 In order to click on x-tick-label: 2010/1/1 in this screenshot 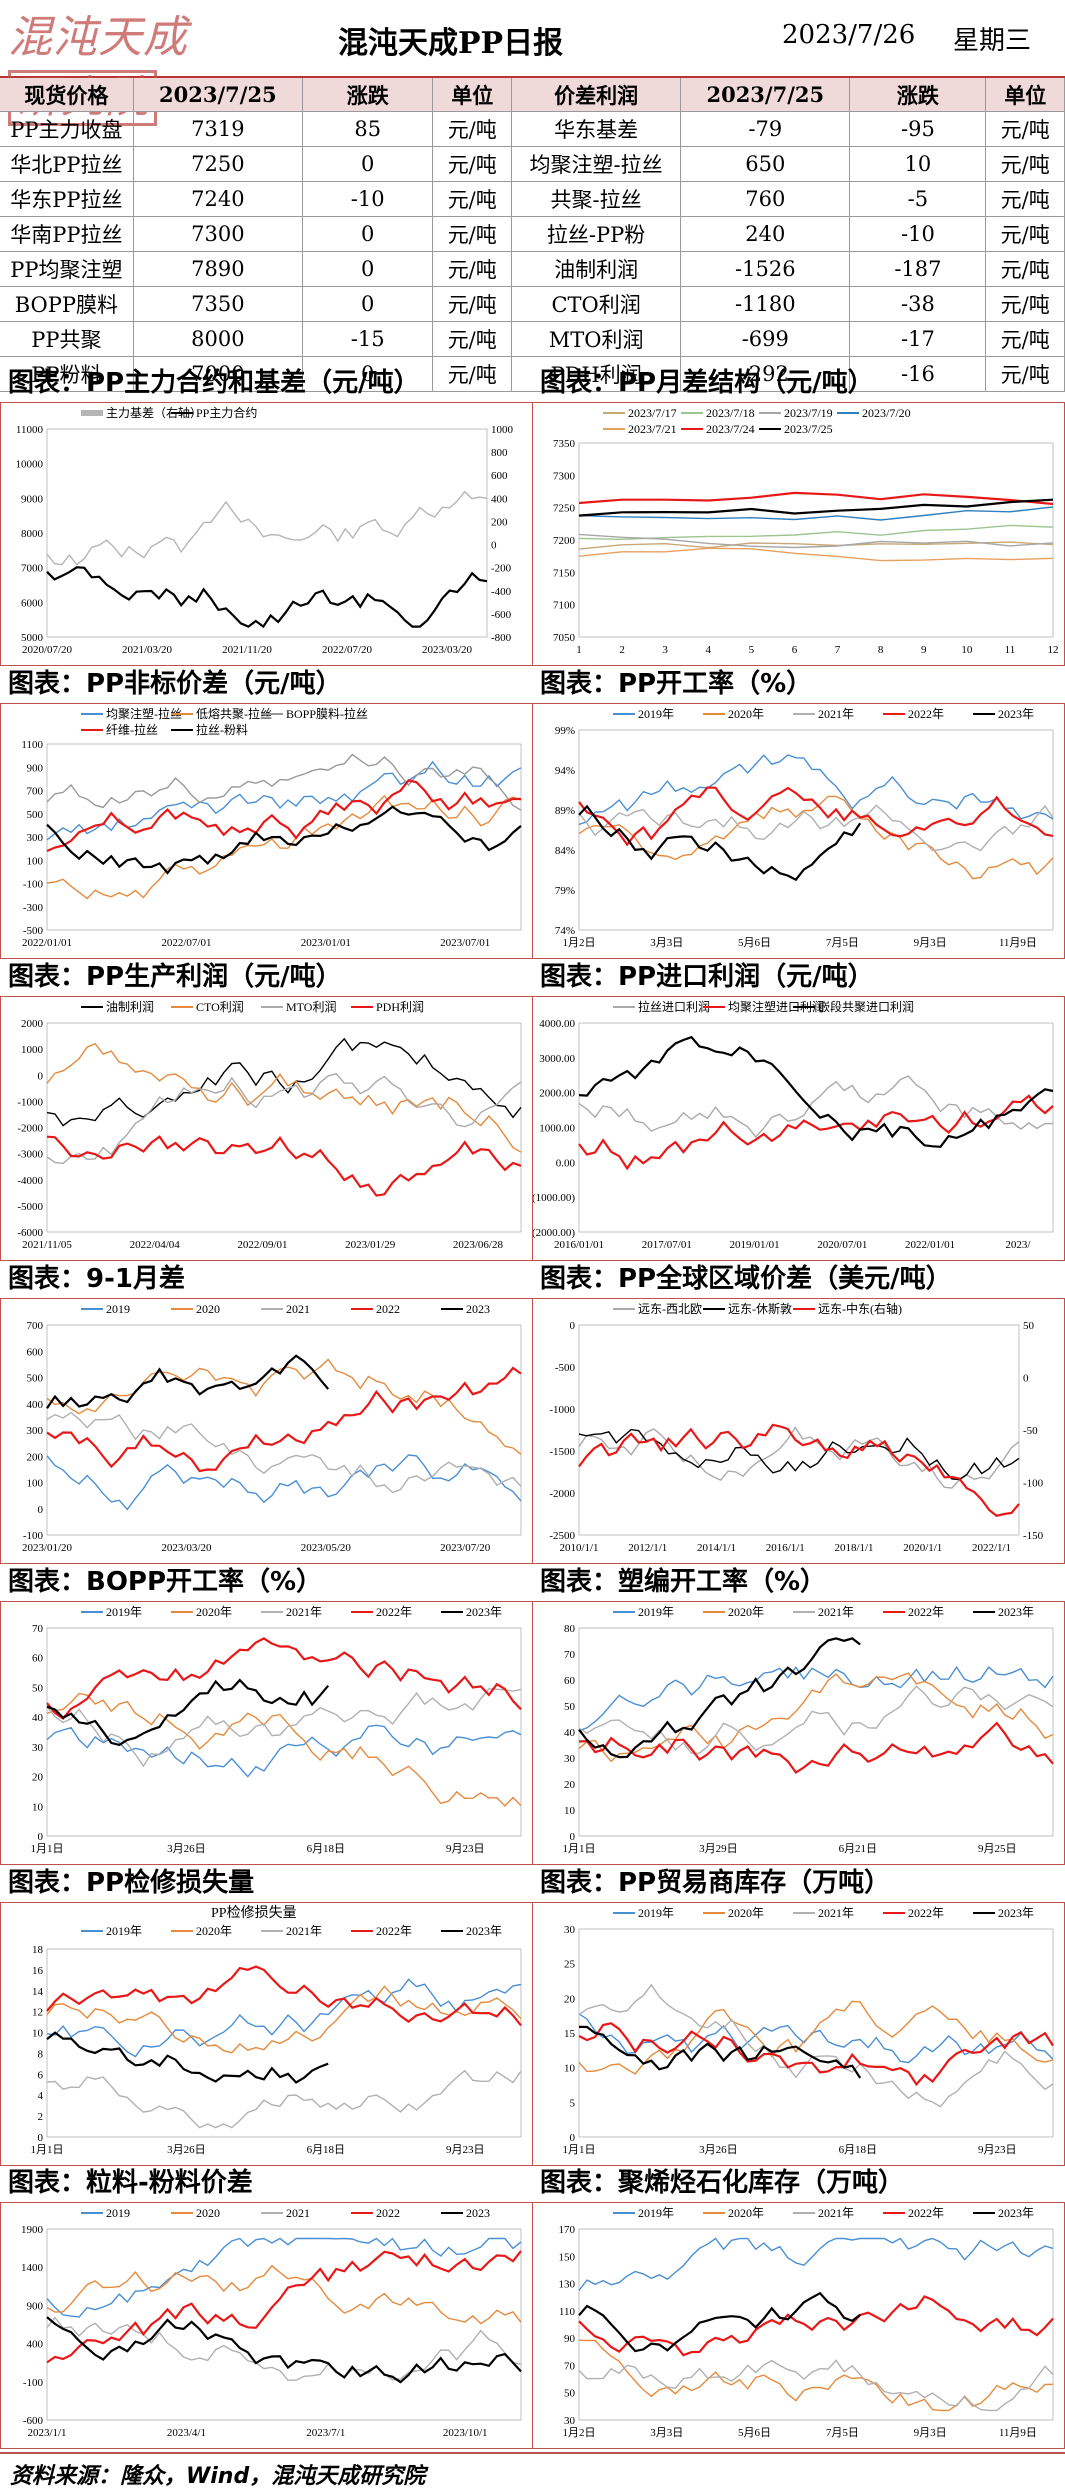, I will do `click(578, 1548)`.